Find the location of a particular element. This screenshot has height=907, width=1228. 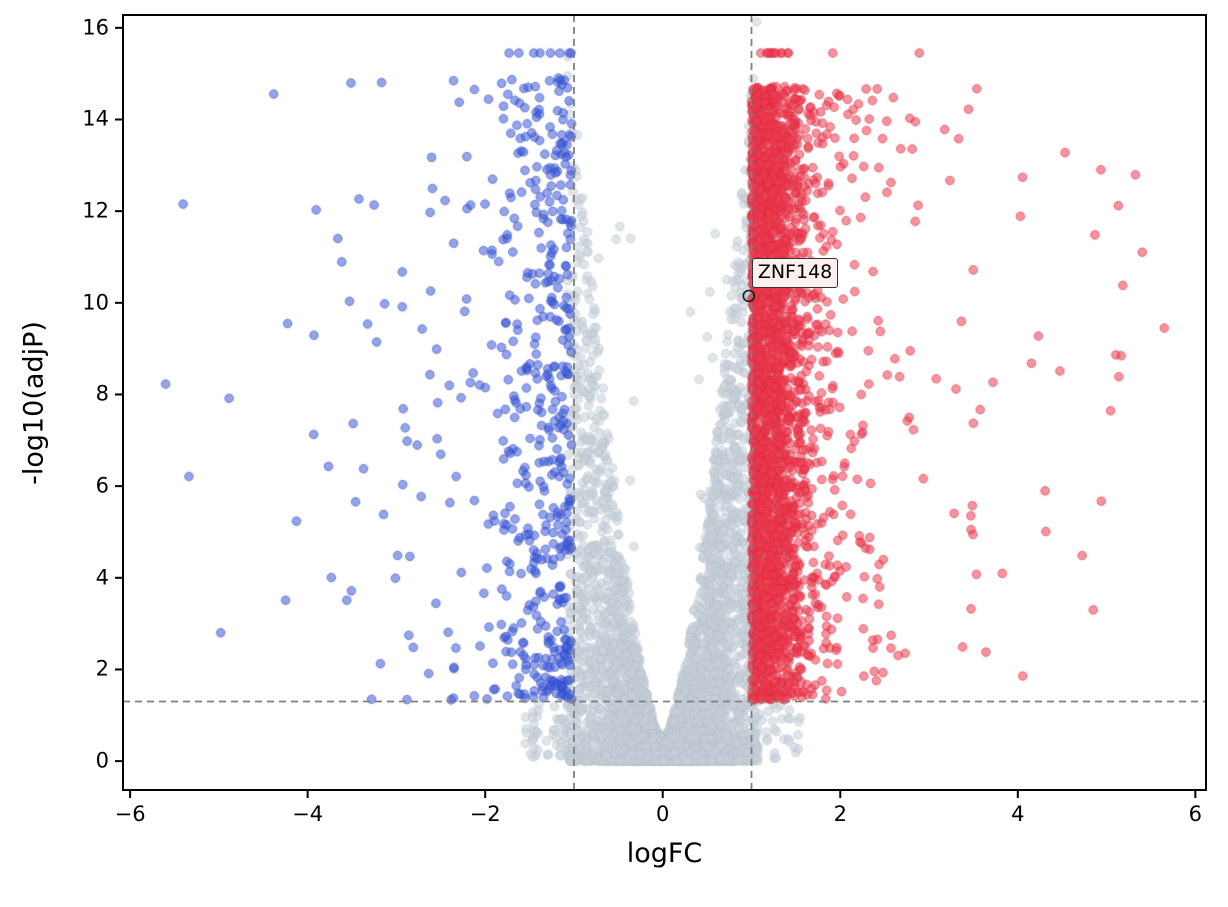

gene-annotation-label: ZNF148 is located at coordinates (795, 272).